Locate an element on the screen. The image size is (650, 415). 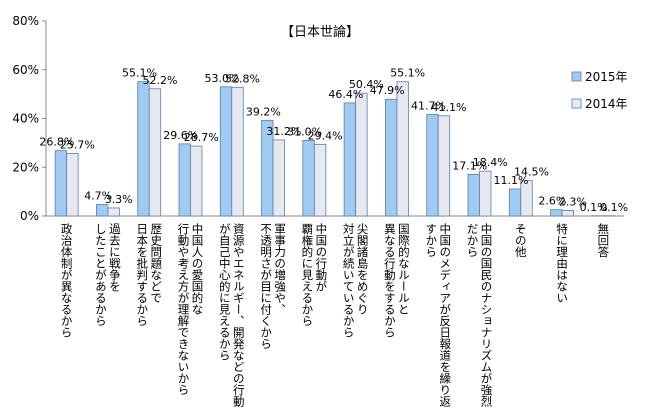
category-label-line: すから is located at coordinates (431, 240).